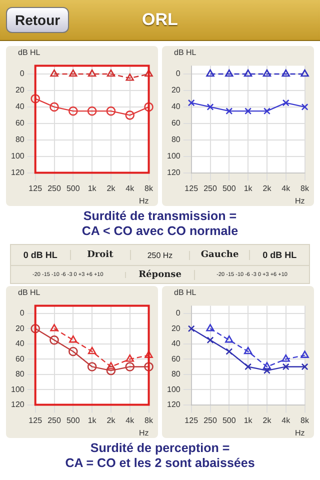 The height and width of the screenshot is (480, 320). What do you see at coordinates (160, 448) in the screenshot?
I see `text: Surdité de perception =` at bounding box center [160, 448].